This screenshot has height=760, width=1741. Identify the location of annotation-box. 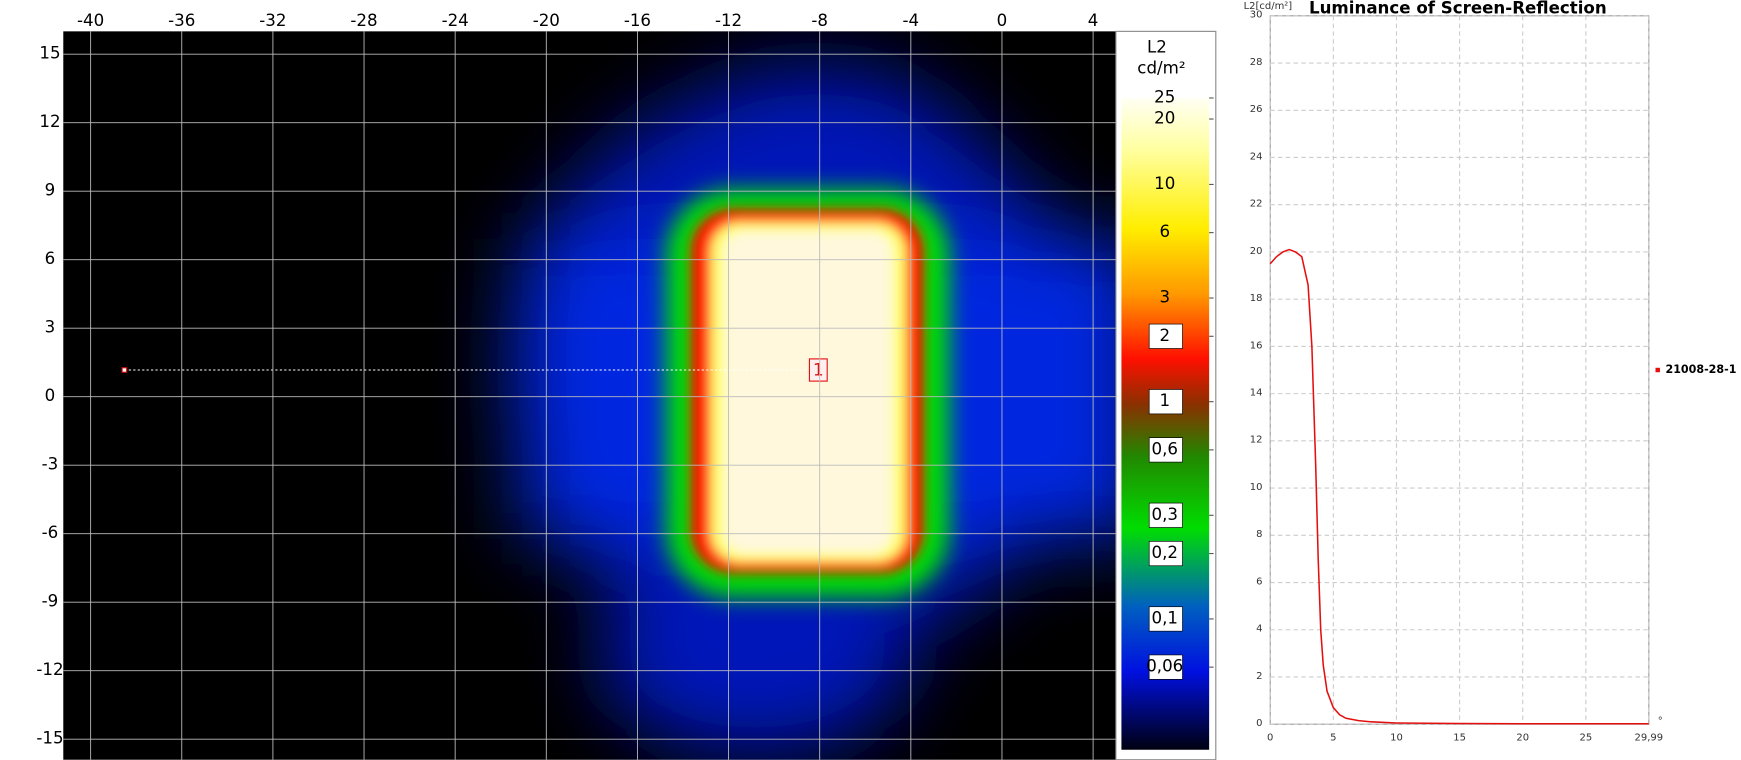
(818, 370).